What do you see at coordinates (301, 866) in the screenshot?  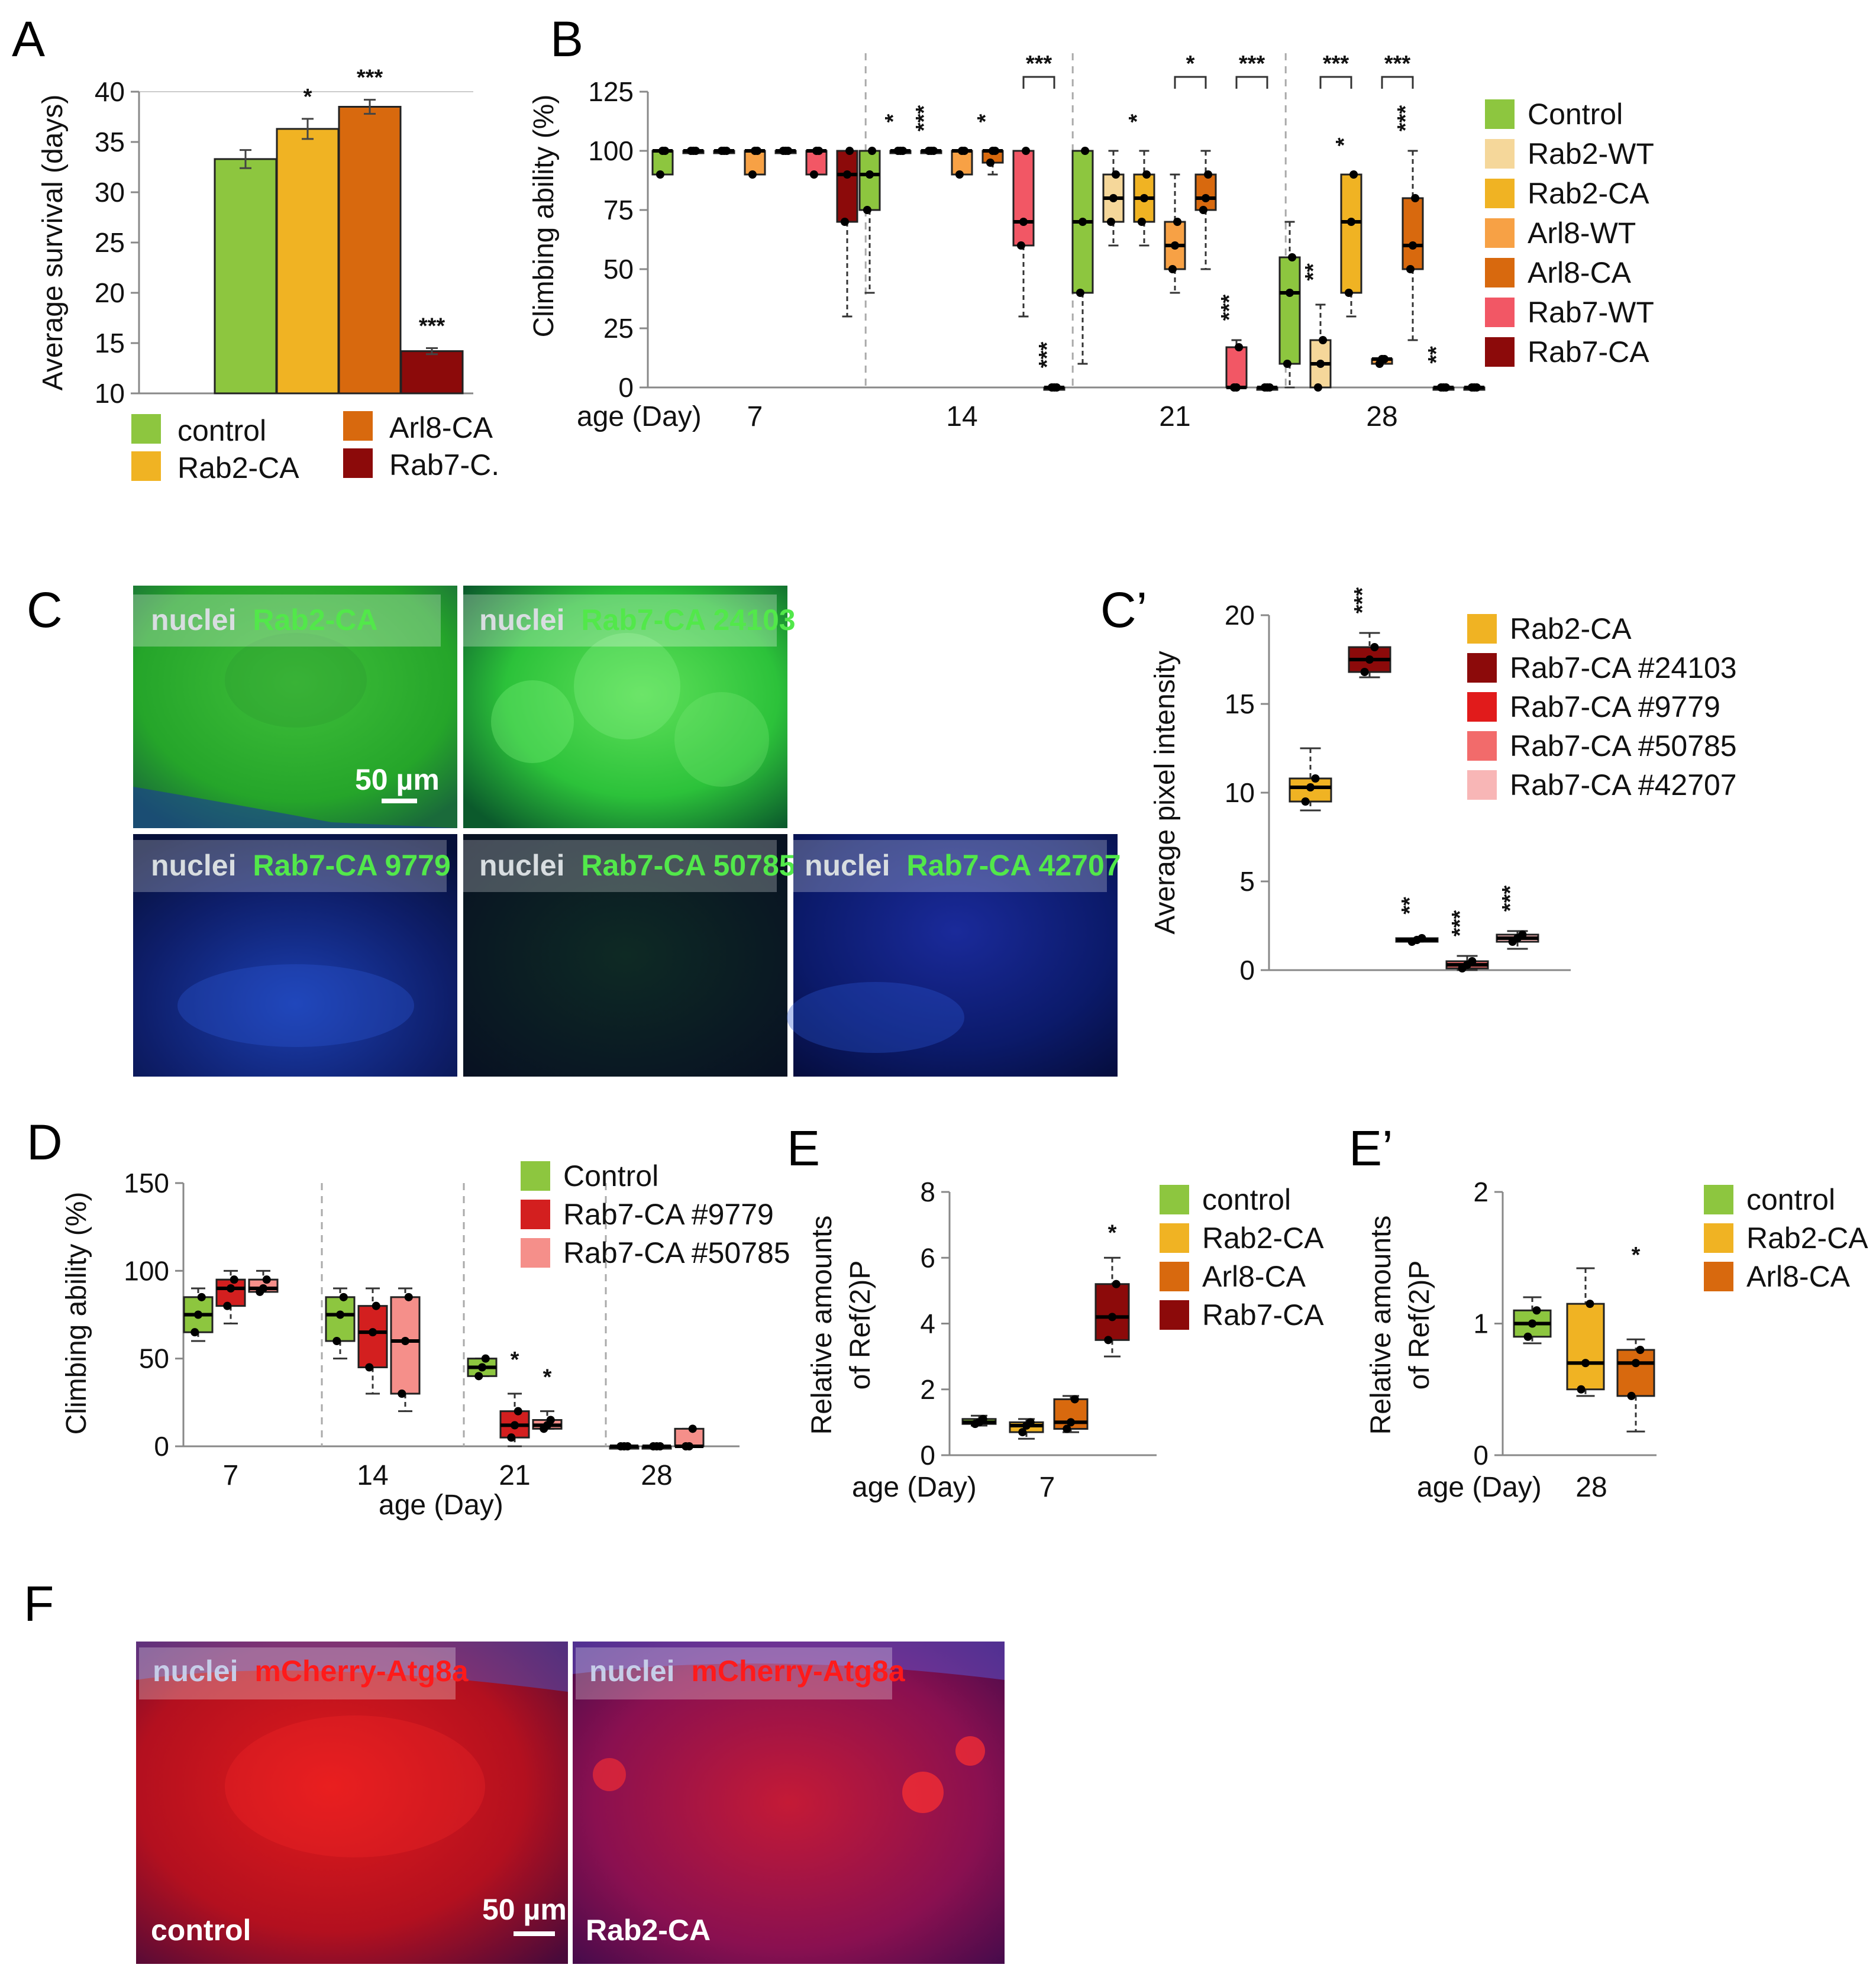 I see `svg-text: nuclei Rab7-CA 9779` at bounding box center [301, 866].